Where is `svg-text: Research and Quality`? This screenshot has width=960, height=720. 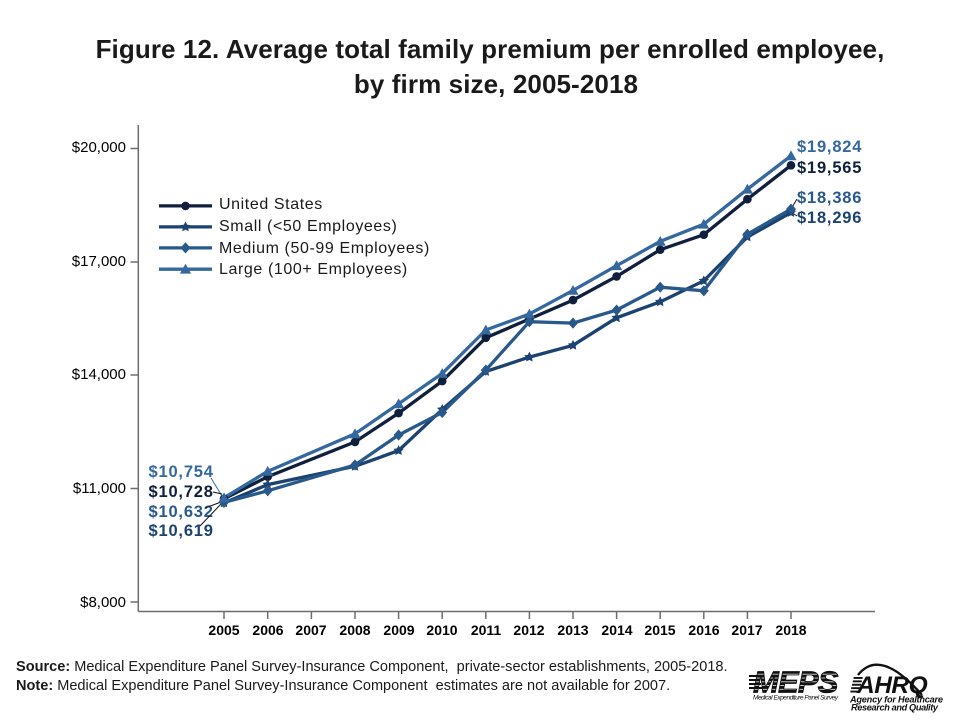 svg-text: Research and Quality is located at coordinates (895, 708).